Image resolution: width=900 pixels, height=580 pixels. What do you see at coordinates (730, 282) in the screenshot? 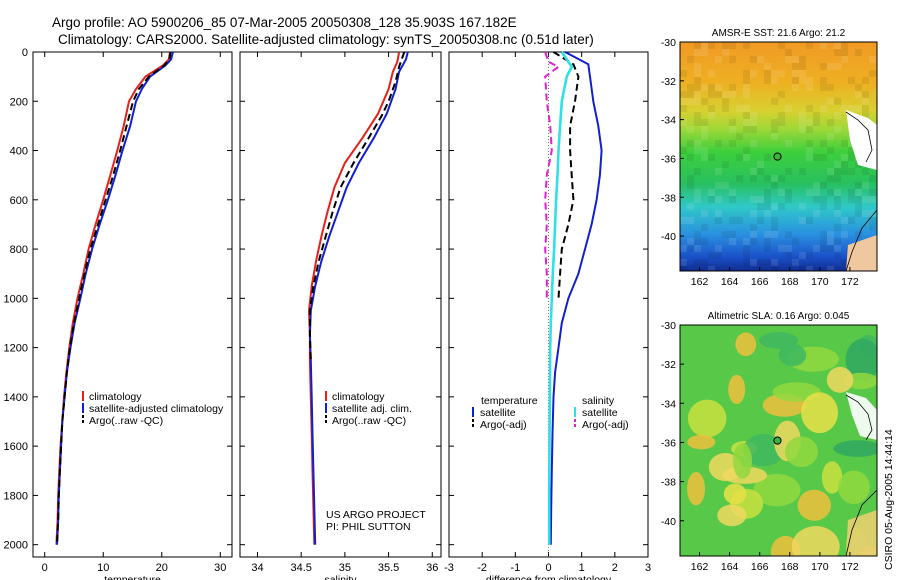
I see `x-tick-label: 164` at bounding box center [730, 282].